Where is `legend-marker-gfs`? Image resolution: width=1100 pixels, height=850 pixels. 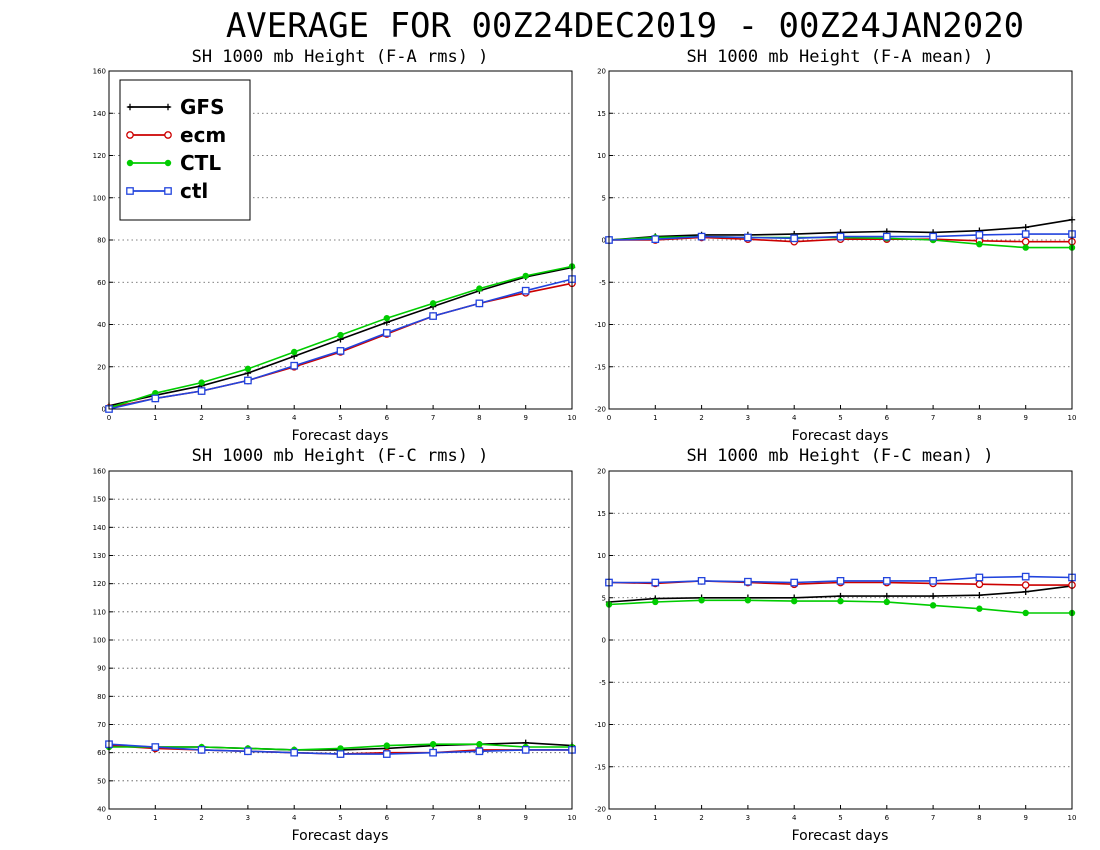
legend-marker-gfs is located at coordinates (130, 107).